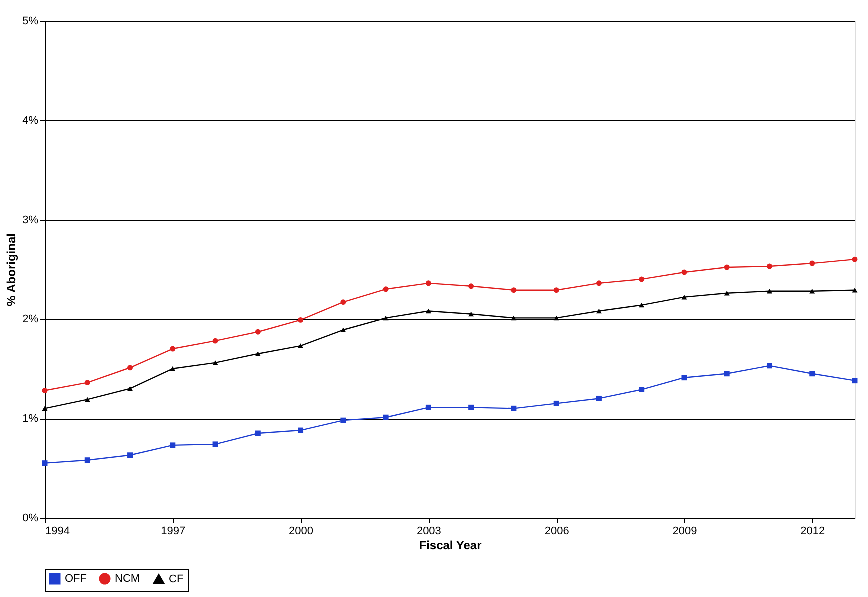 The image size is (868, 597). What do you see at coordinates (58, 532) in the screenshot?
I see `x-tick-label: 1994` at bounding box center [58, 532].